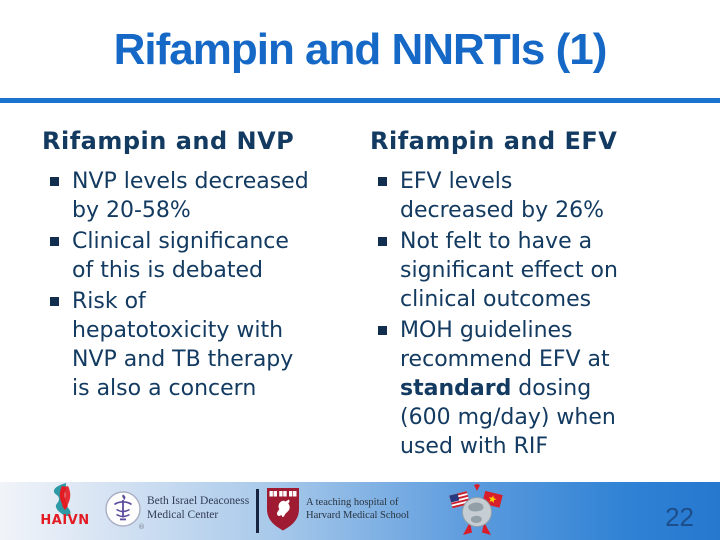 Image resolution: width=720 pixels, height=540 pixels. I want to click on bullet-text: NVP levels decreased by 20-58%, so click(190, 196).